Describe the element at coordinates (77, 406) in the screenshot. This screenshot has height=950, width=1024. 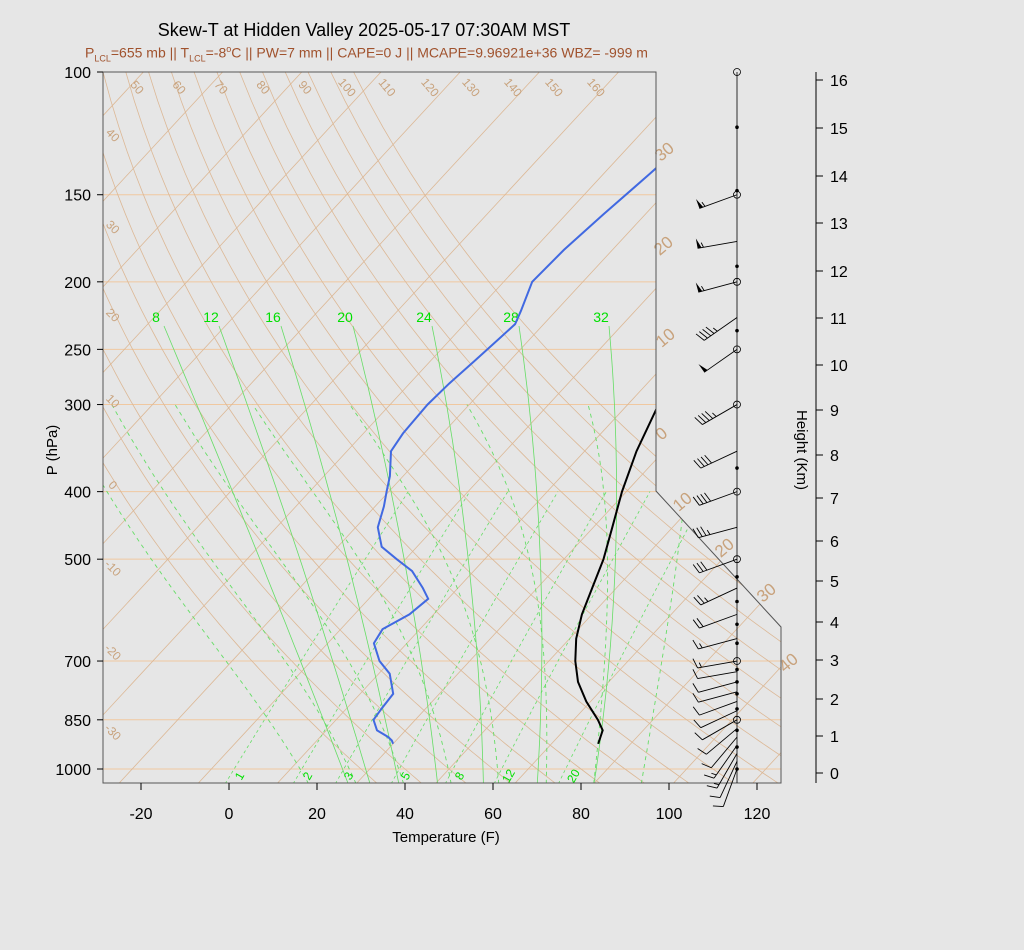
I see `y-tick-label: 300` at that location.